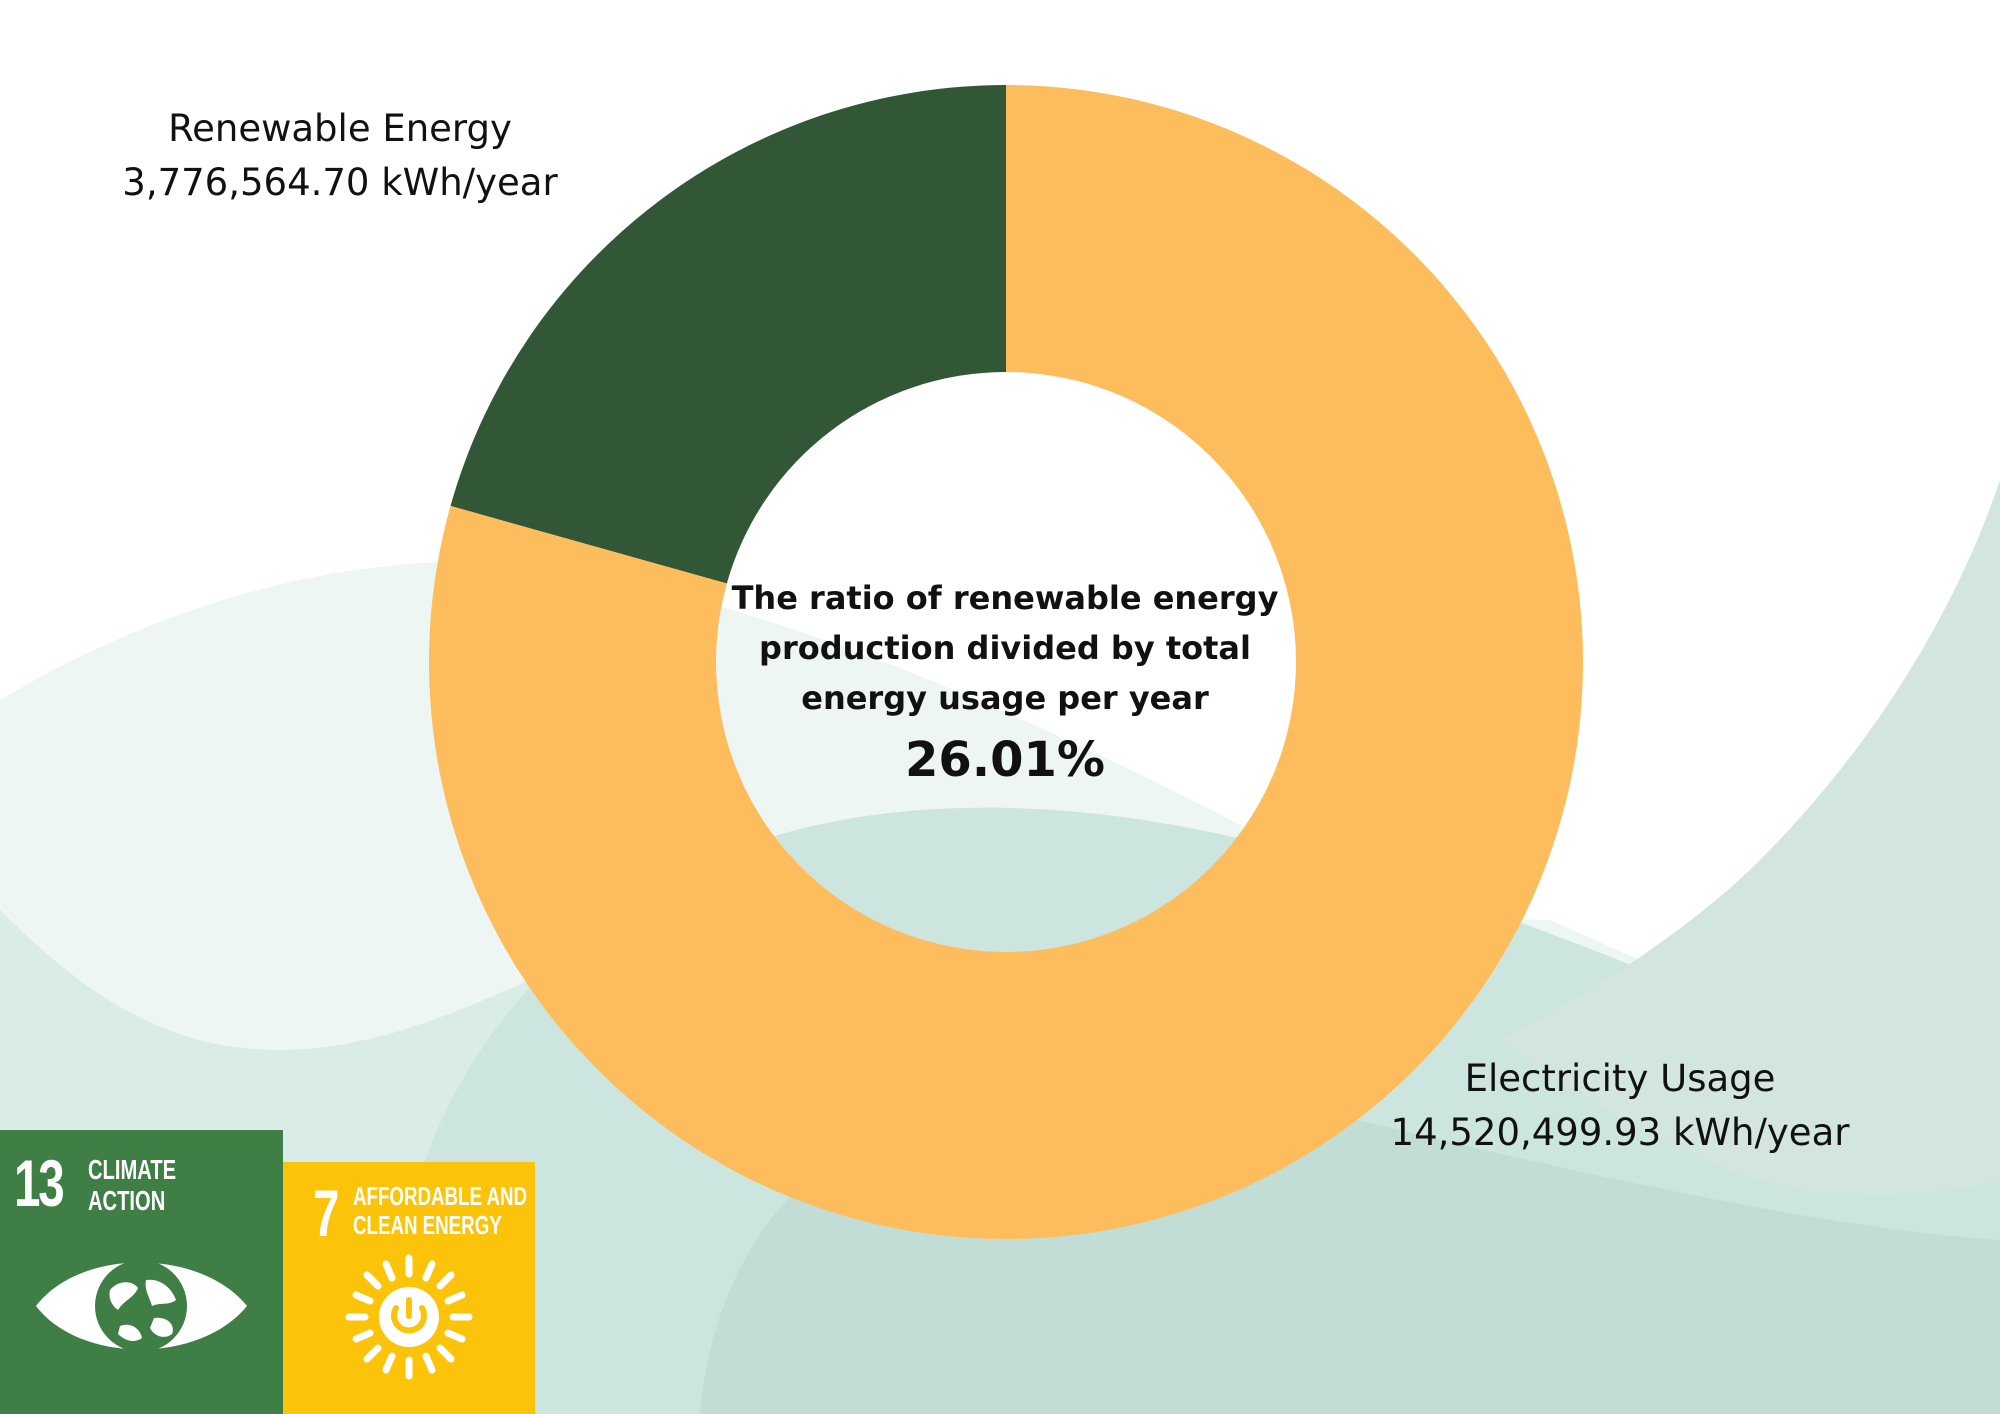 This screenshot has height=1414, width=2000. Describe the element at coordinates (409, 1317) in the screenshot. I see `sun-power-icon` at that location.